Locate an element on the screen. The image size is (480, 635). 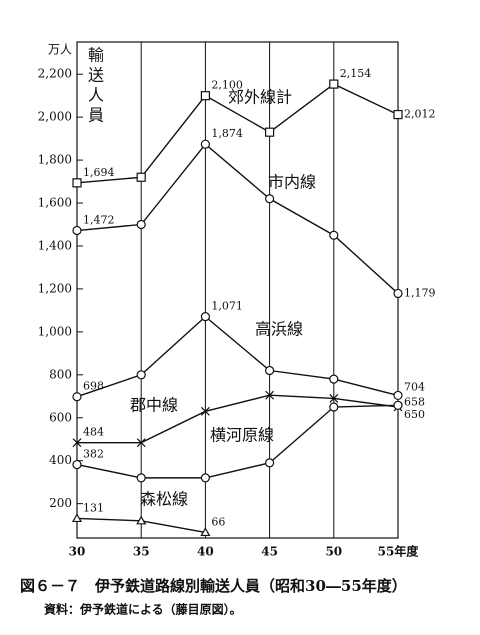
data-label: 1,179 is located at coordinates (420, 292).